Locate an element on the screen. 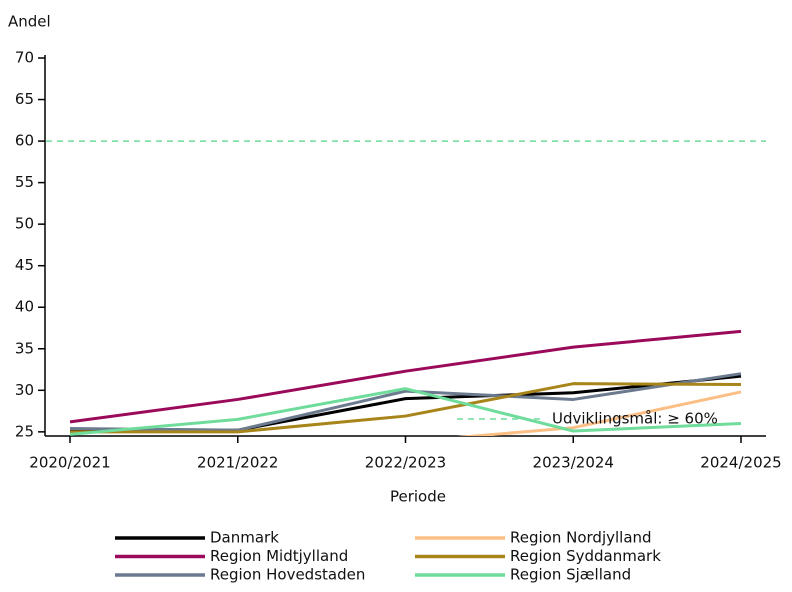  y-tick-label: 55 is located at coordinates (24, 182).